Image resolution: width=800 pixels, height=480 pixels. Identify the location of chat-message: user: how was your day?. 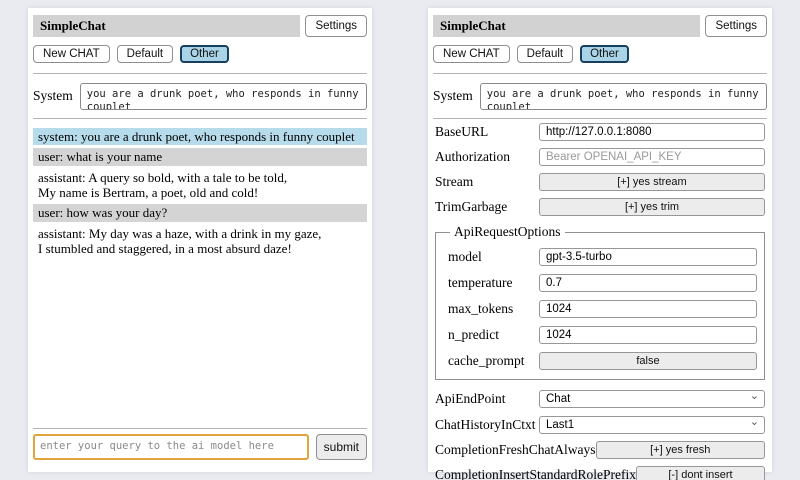
(200, 213).